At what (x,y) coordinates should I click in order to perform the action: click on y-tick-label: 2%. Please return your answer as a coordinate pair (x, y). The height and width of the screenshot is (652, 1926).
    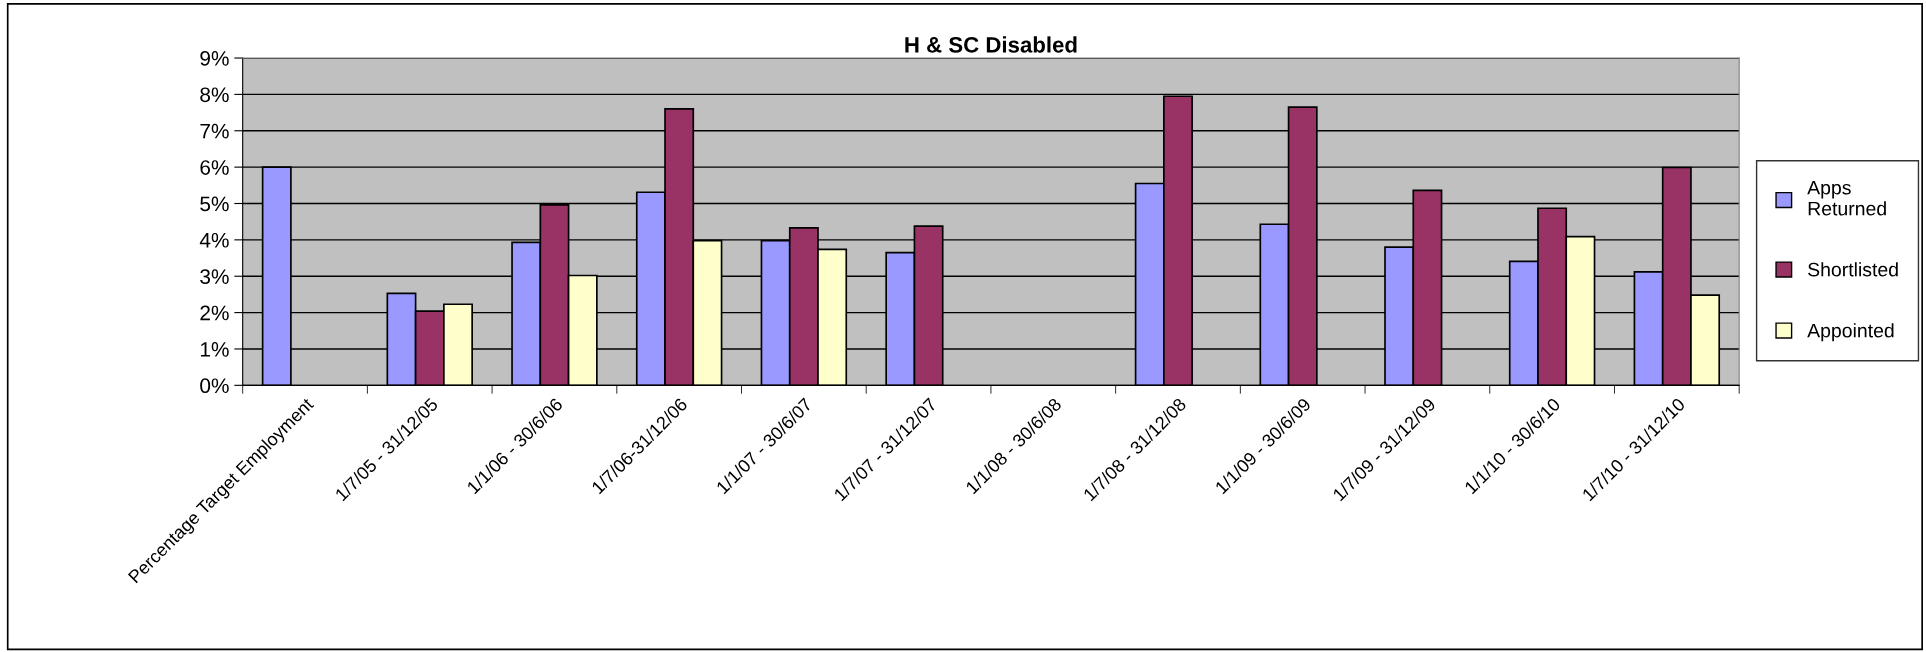
    Looking at the image, I should click on (214, 313).